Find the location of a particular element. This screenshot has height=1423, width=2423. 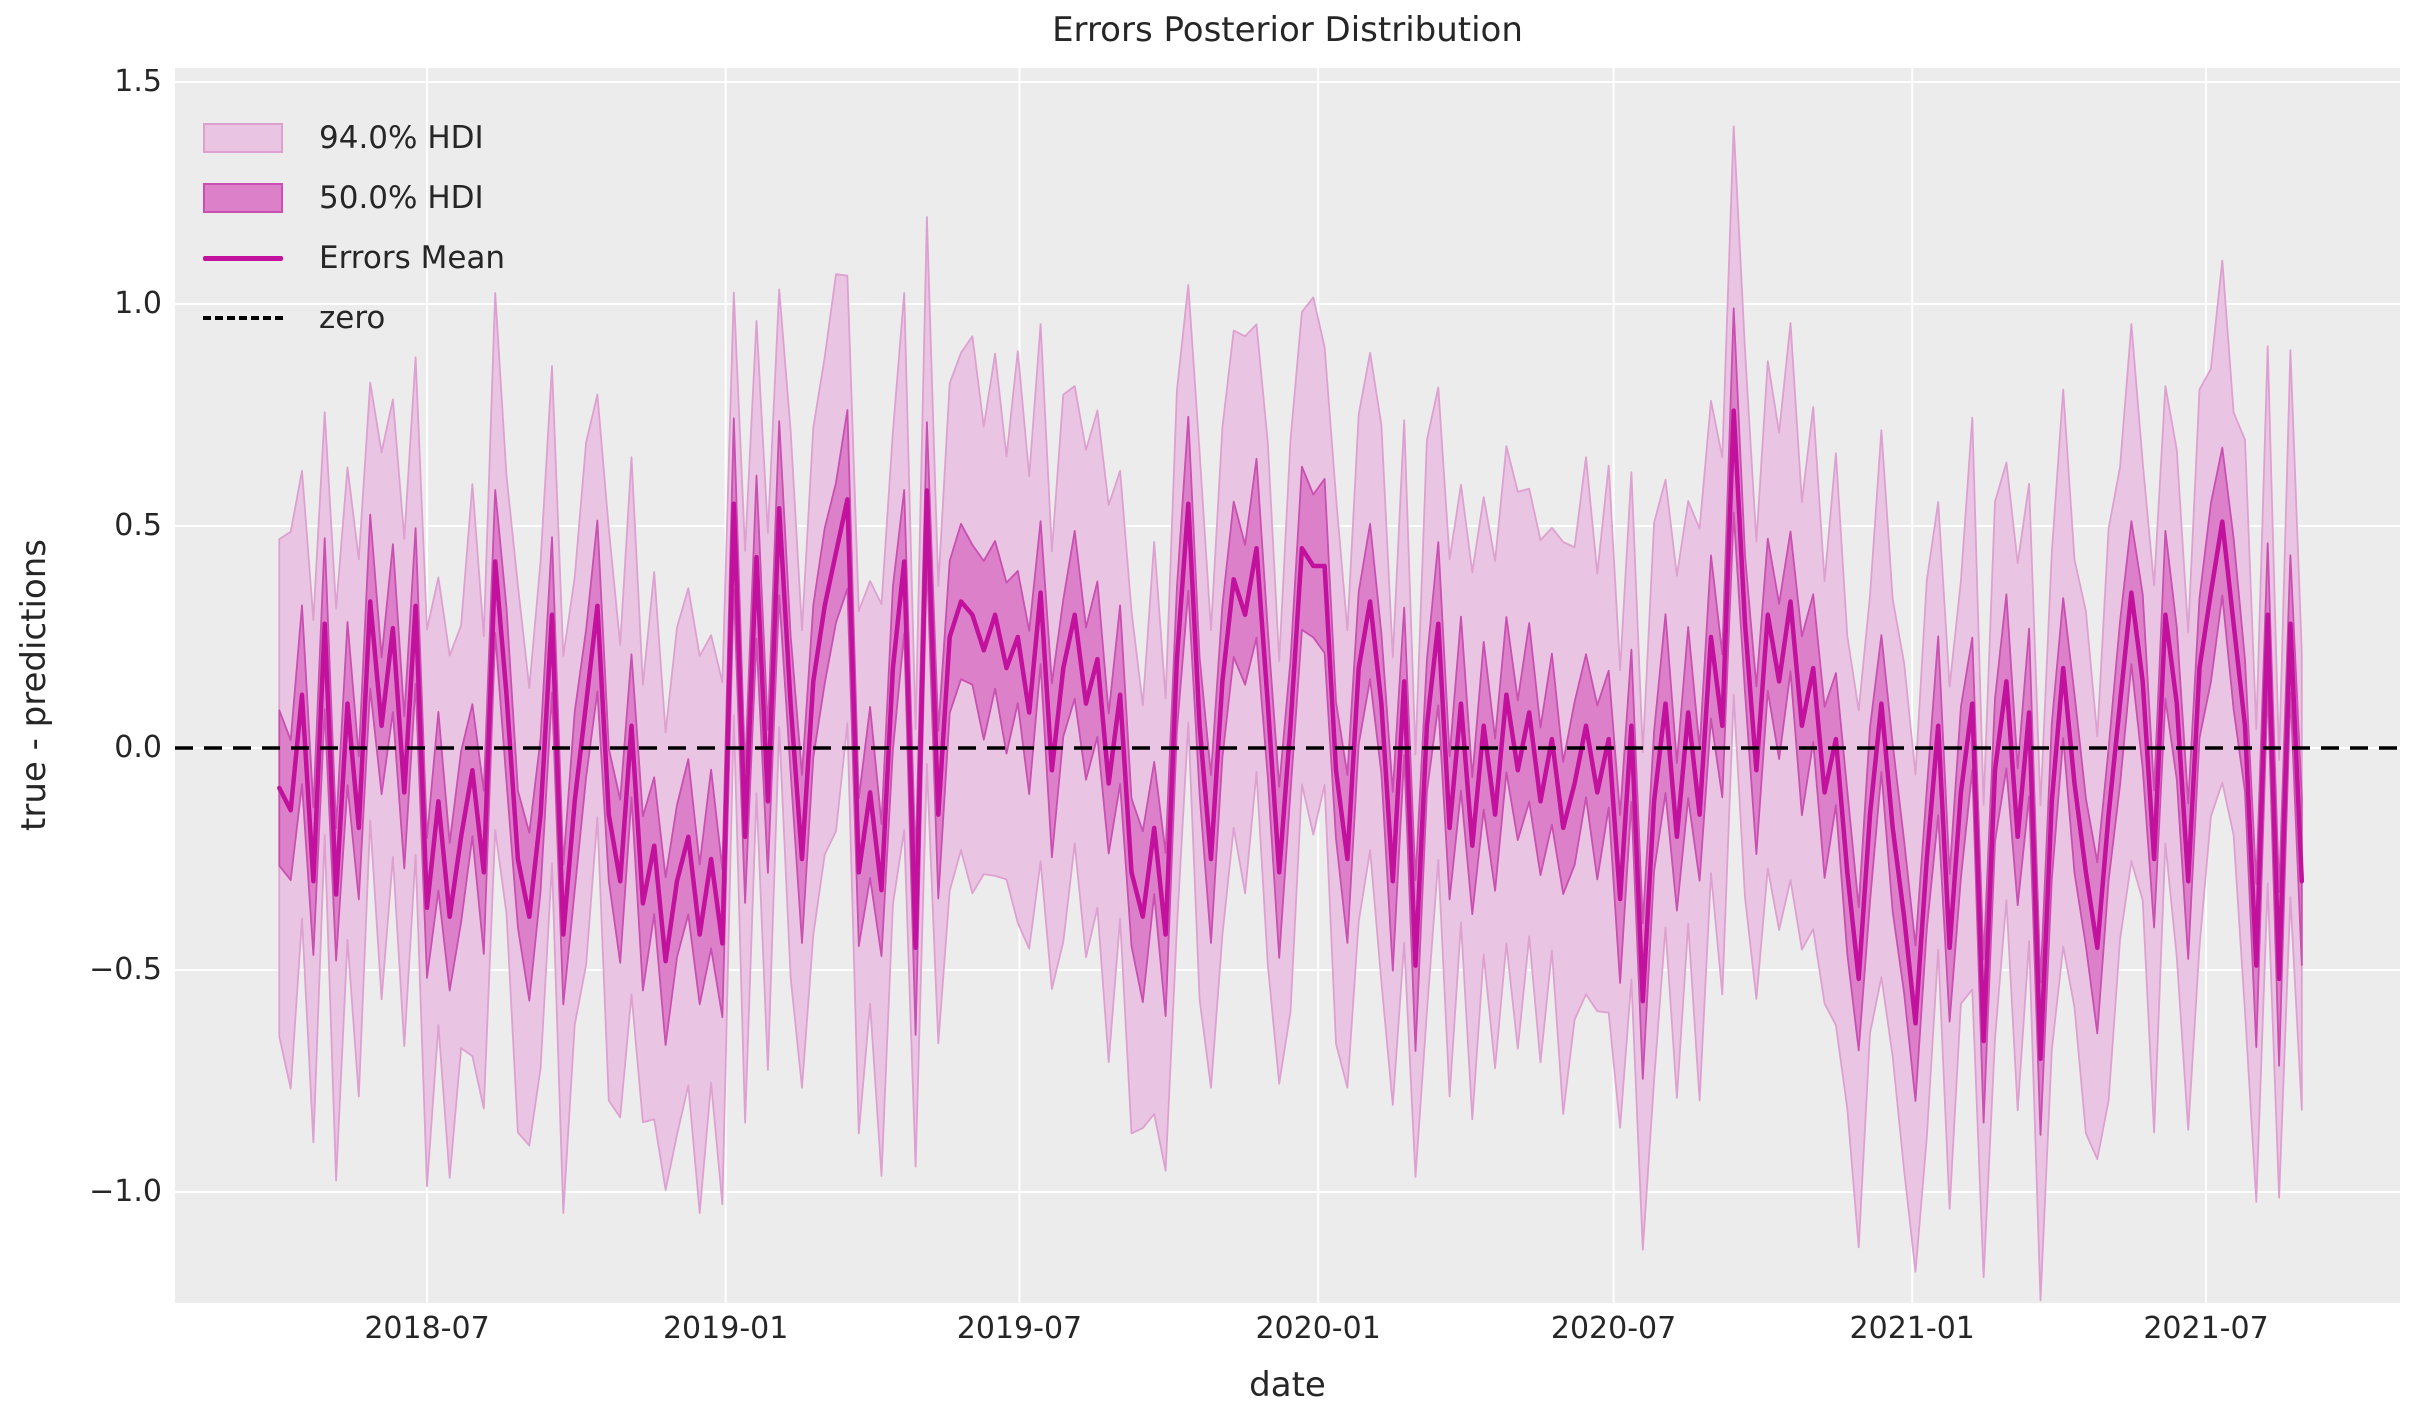

legend-entry-zero: zero is located at coordinates (354, 318).